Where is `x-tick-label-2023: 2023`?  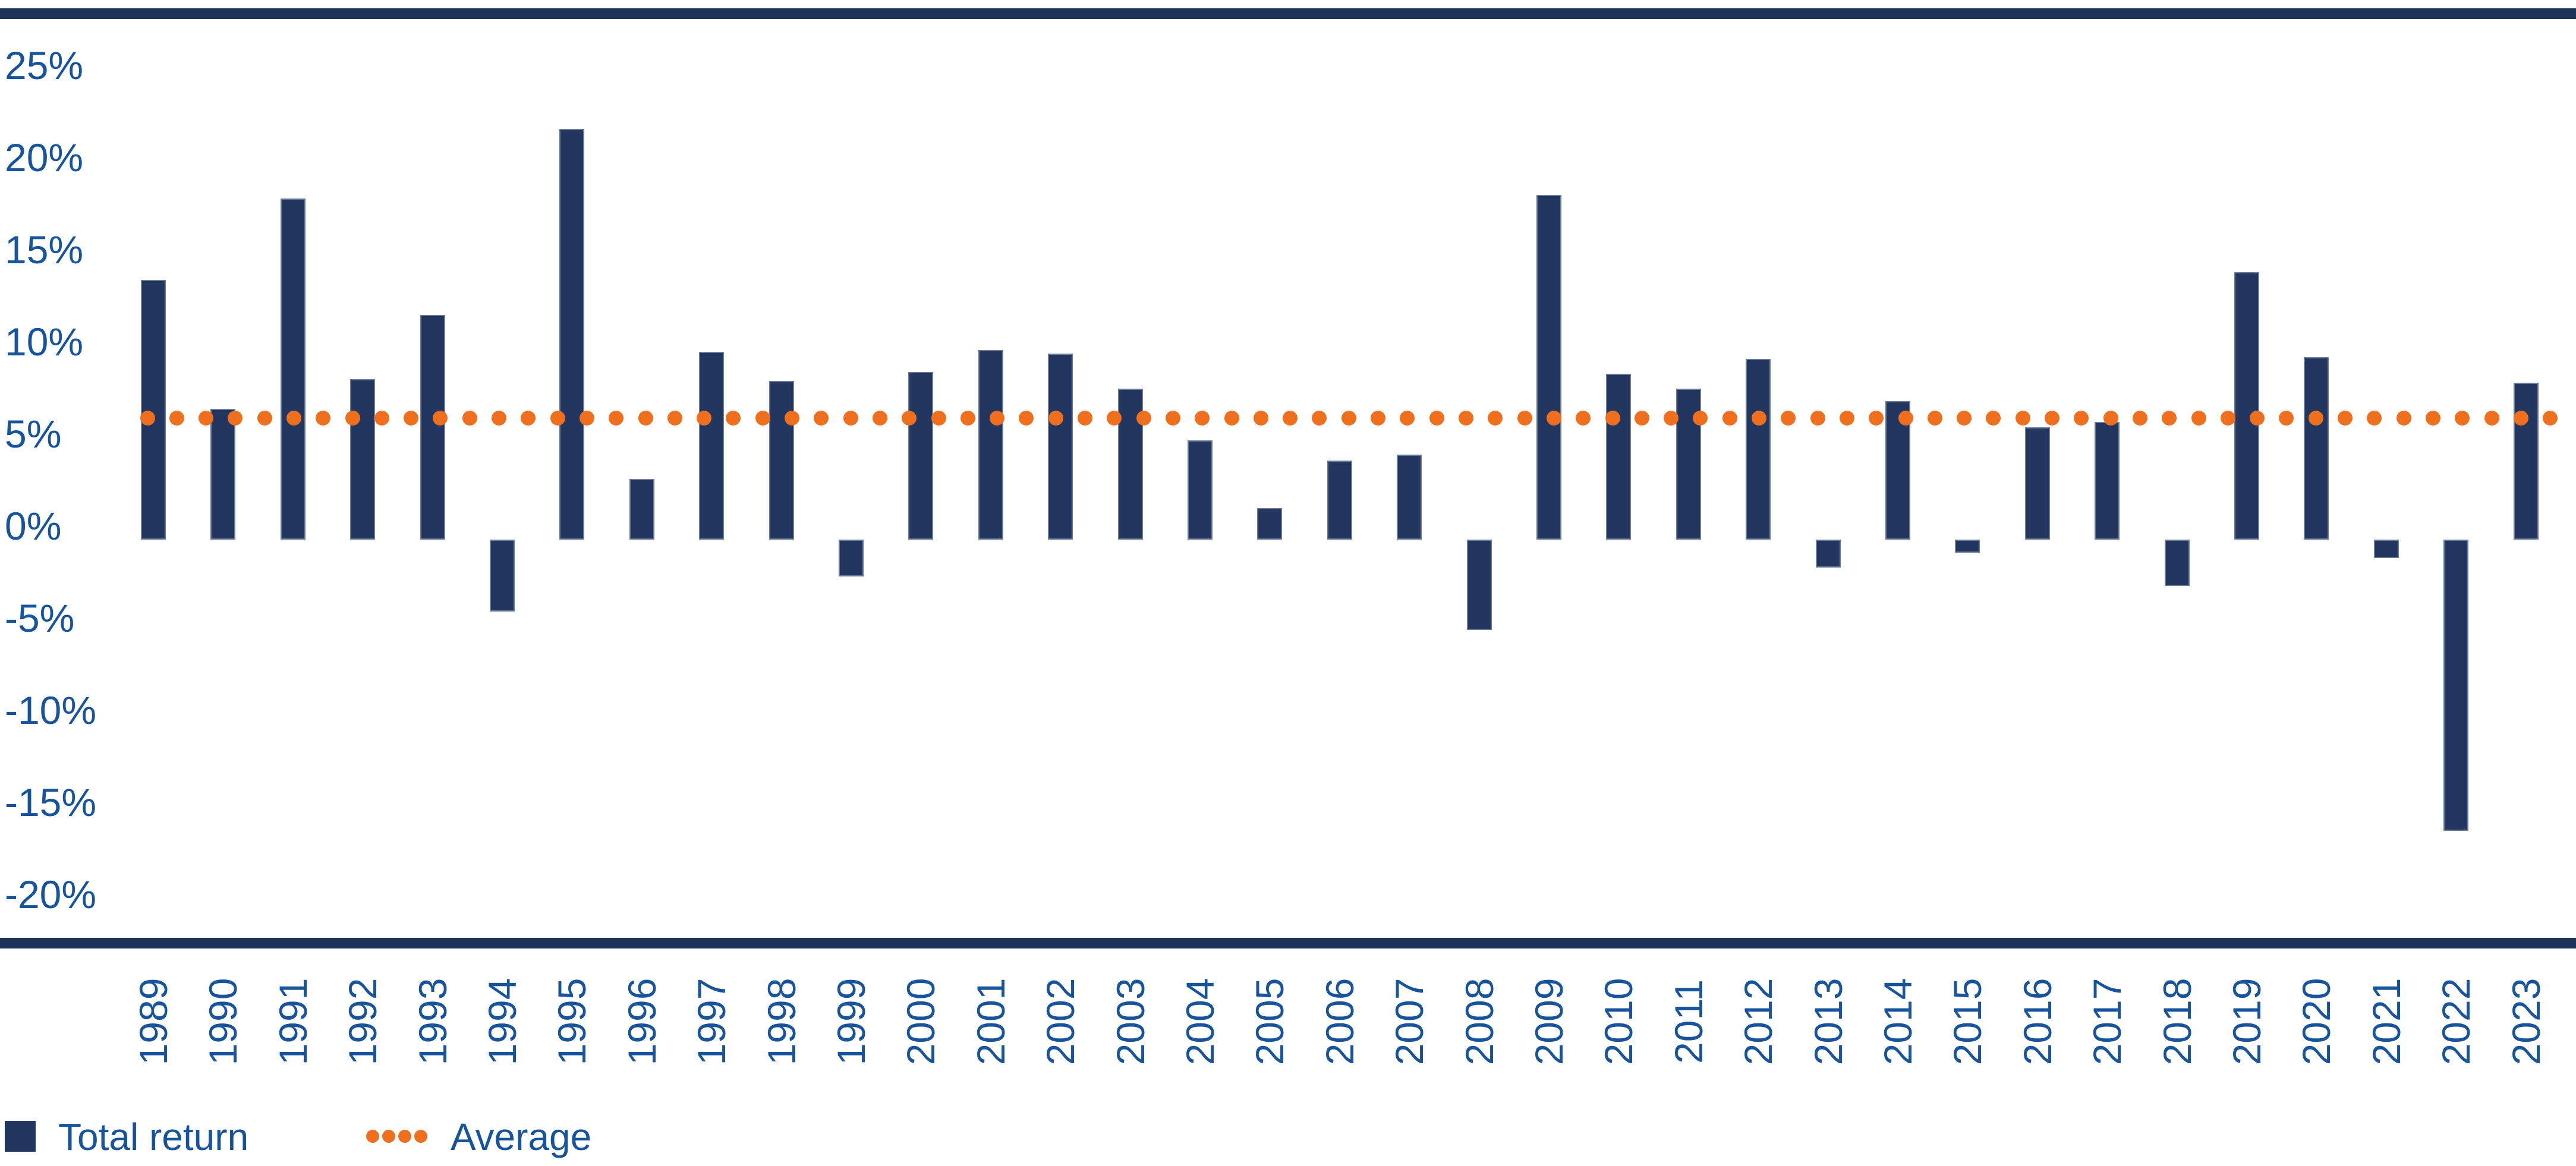
x-tick-label-2023: 2023 is located at coordinates (2526, 1022).